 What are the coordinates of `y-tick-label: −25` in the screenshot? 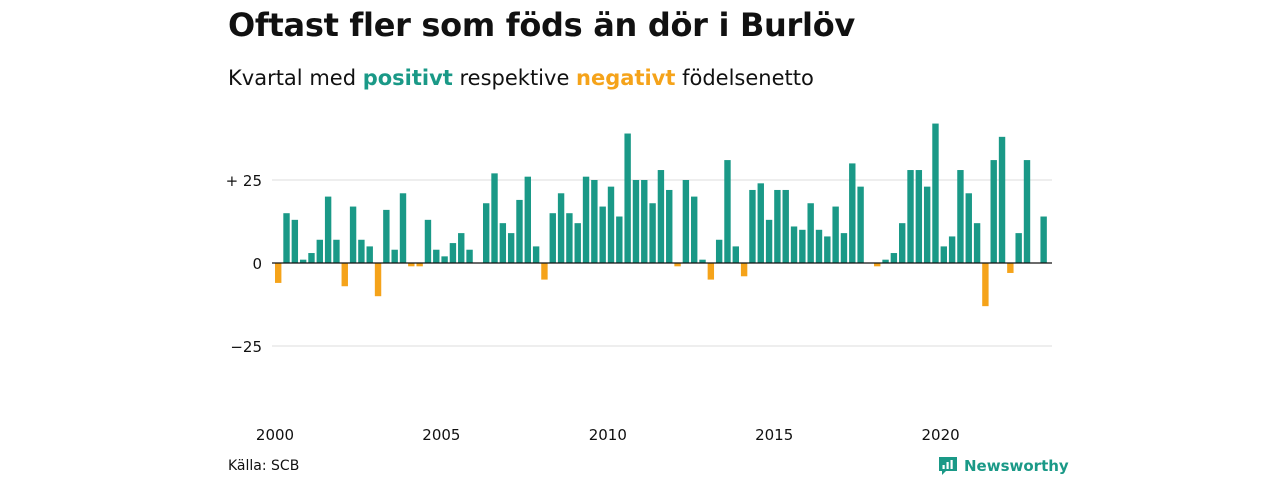 It's located at (246, 347).